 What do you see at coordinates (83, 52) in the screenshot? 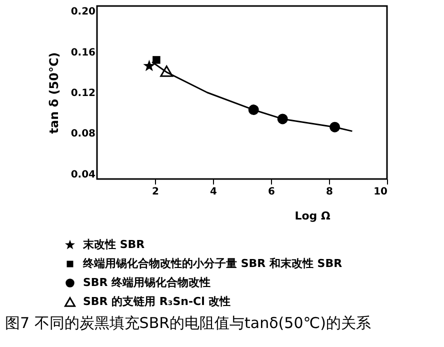
I see `y-tick-label: 0.16` at bounding box center [83, 52].